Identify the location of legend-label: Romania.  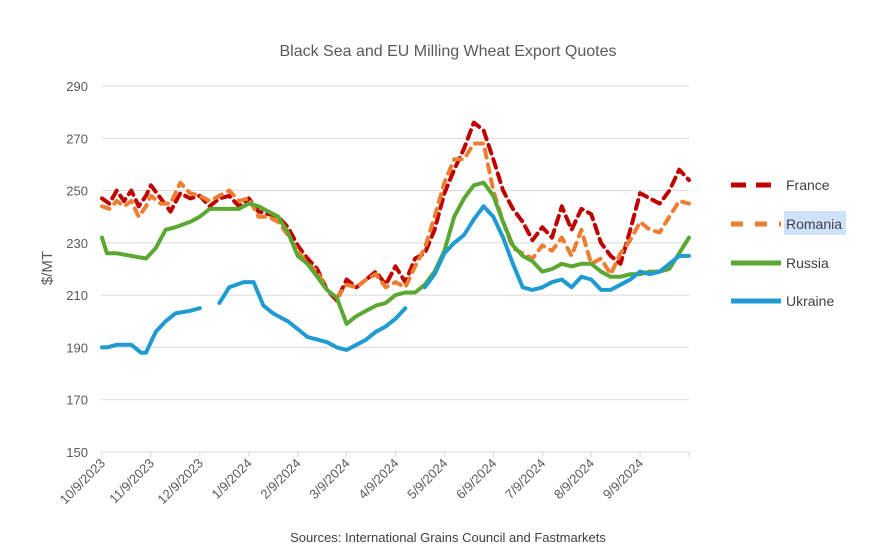
(814, 224).